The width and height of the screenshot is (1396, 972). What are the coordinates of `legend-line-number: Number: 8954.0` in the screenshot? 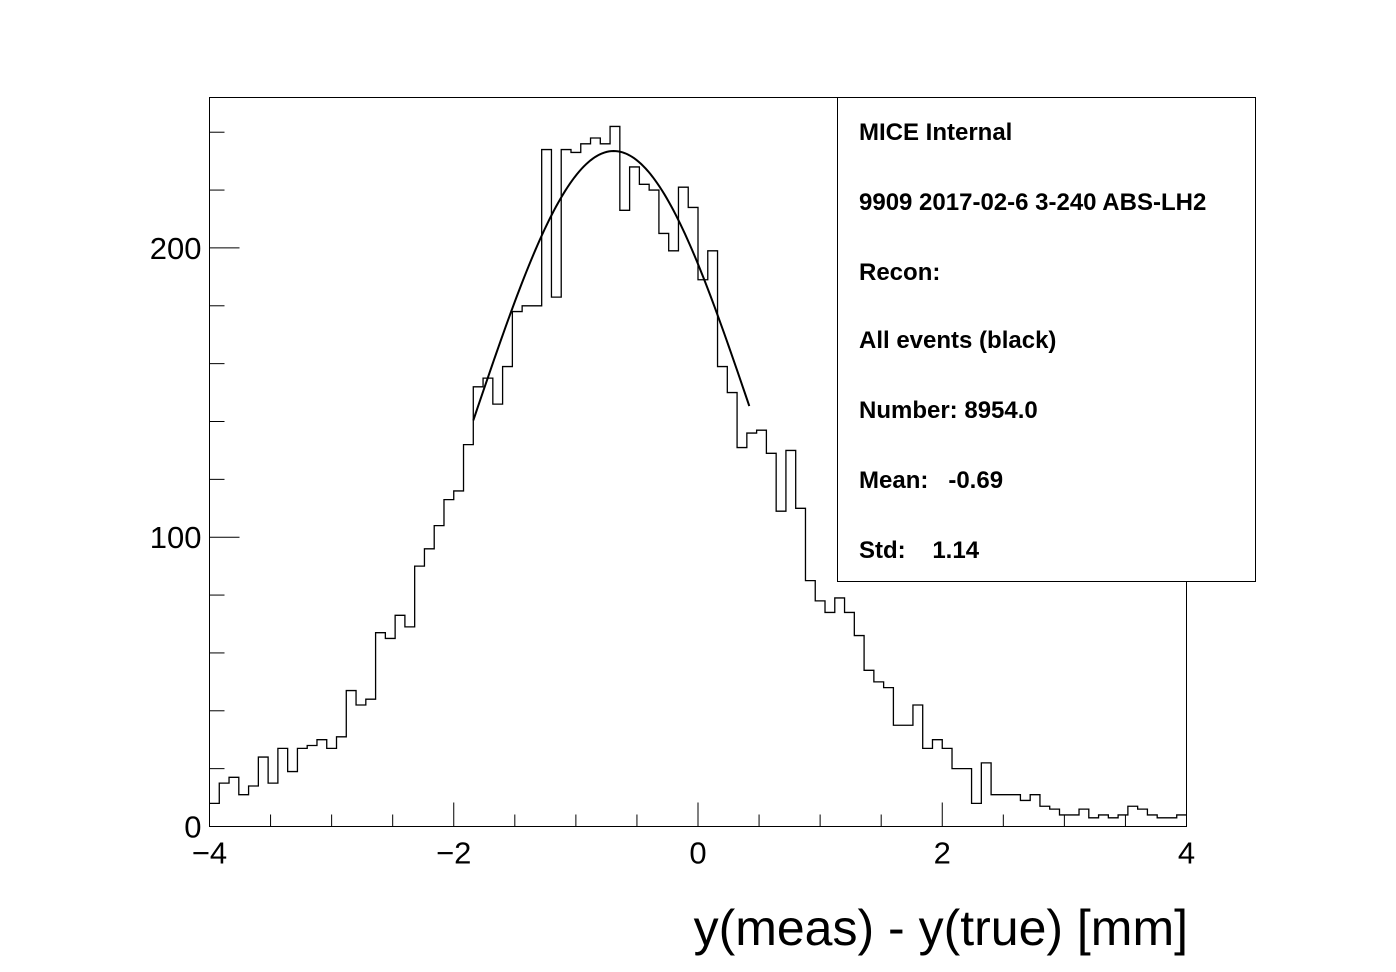 It's located at (948, 410).